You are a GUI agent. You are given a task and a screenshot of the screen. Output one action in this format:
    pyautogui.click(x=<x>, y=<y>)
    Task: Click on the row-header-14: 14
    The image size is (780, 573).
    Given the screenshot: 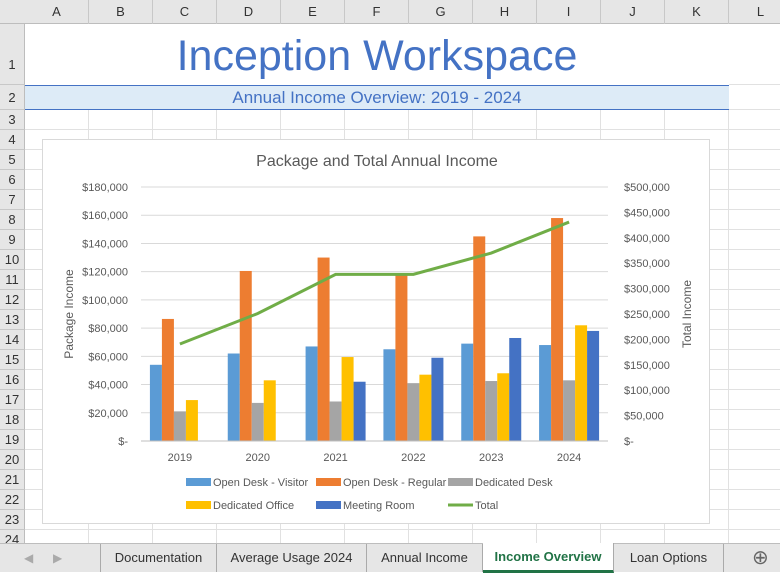 What is the action you would take?
    pyautogui.click(x=12, y=340)
    